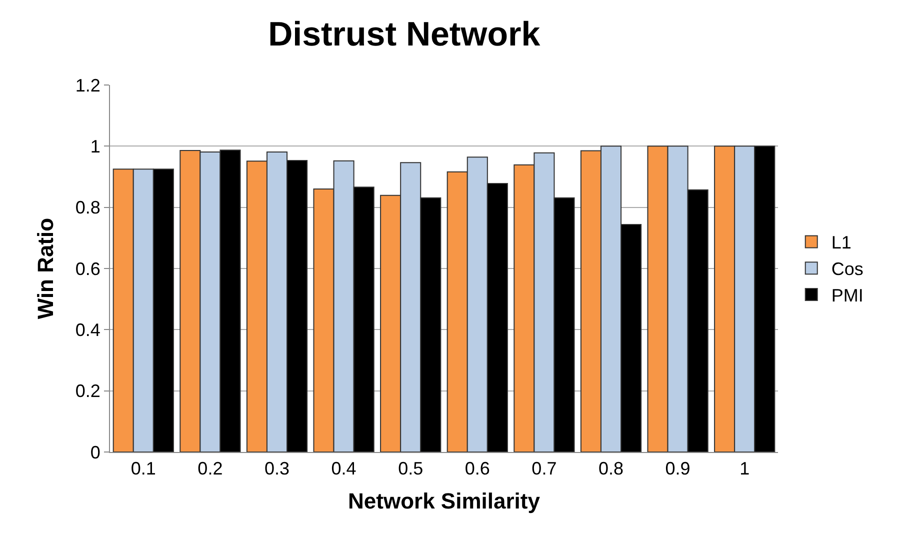 This screenshot has height=537, width=898. What do you see at coordinates (677, 468) in the screenshot?
I see `x-tick-label: 0.9` at bounding box center [677, 468].